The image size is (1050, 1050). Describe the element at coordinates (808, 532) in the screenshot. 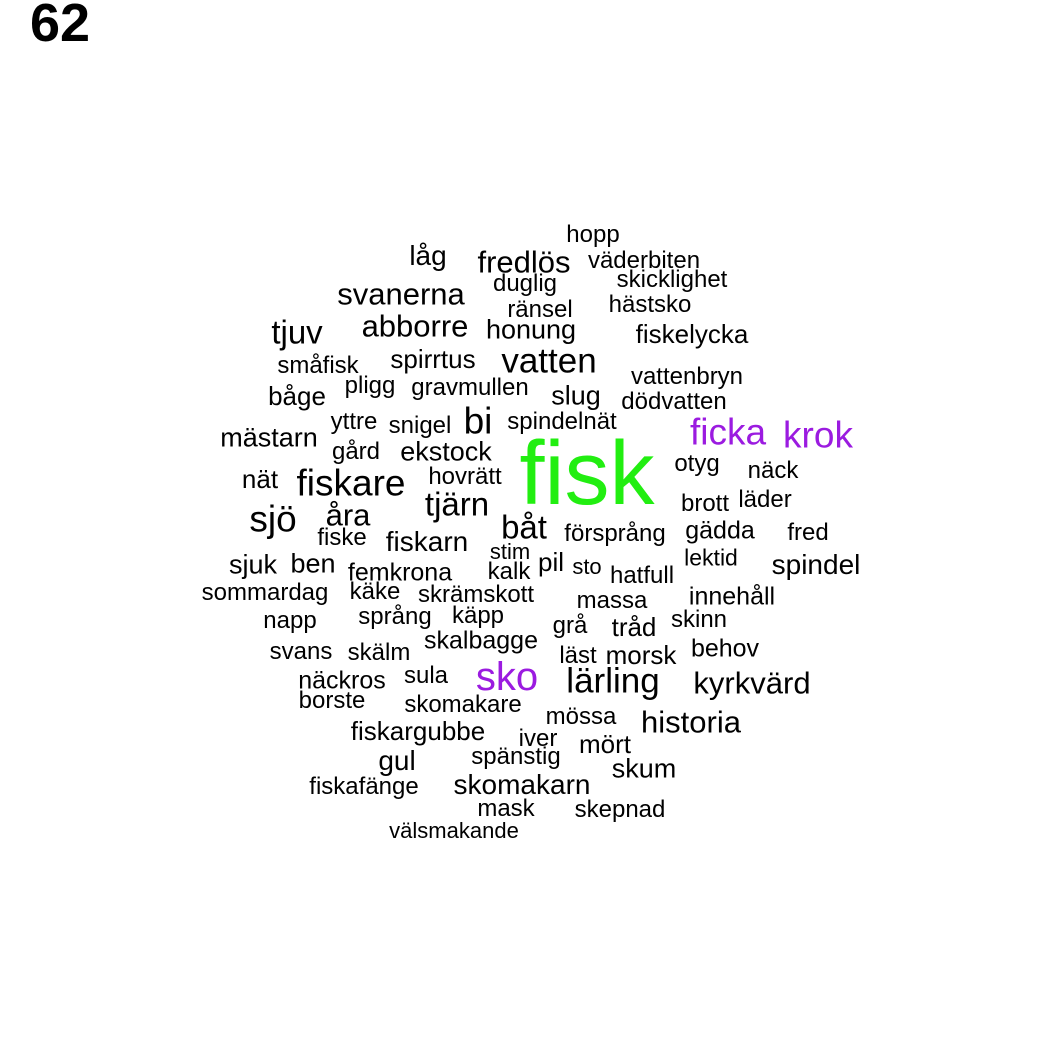

I see `cloud-word: fred` at that location.